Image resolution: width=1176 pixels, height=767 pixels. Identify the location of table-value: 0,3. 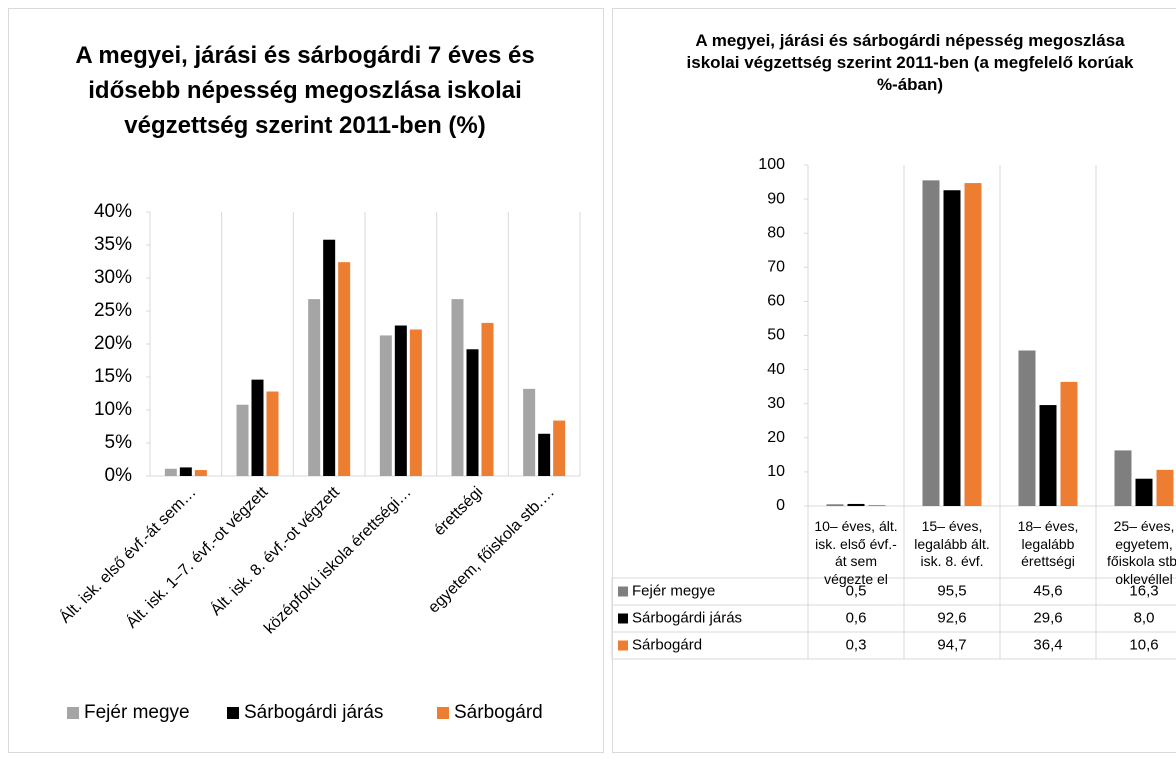
(856, 644).